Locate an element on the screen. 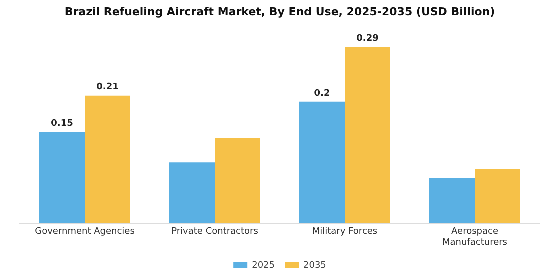  data-label: 0.21 is located at coordinates (107, 87).